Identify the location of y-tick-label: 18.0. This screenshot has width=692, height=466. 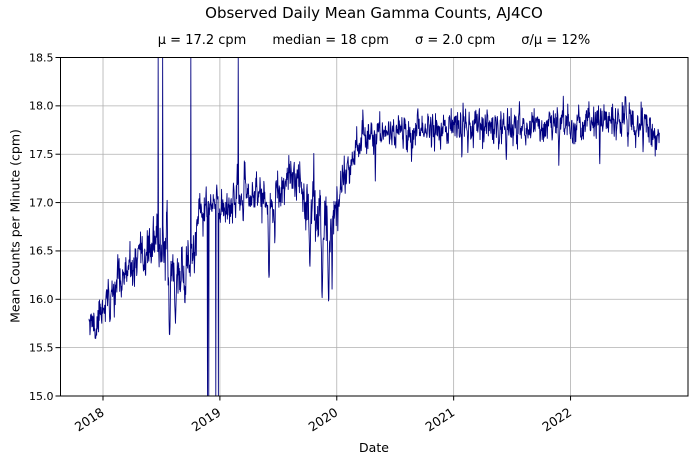
(41, 106).